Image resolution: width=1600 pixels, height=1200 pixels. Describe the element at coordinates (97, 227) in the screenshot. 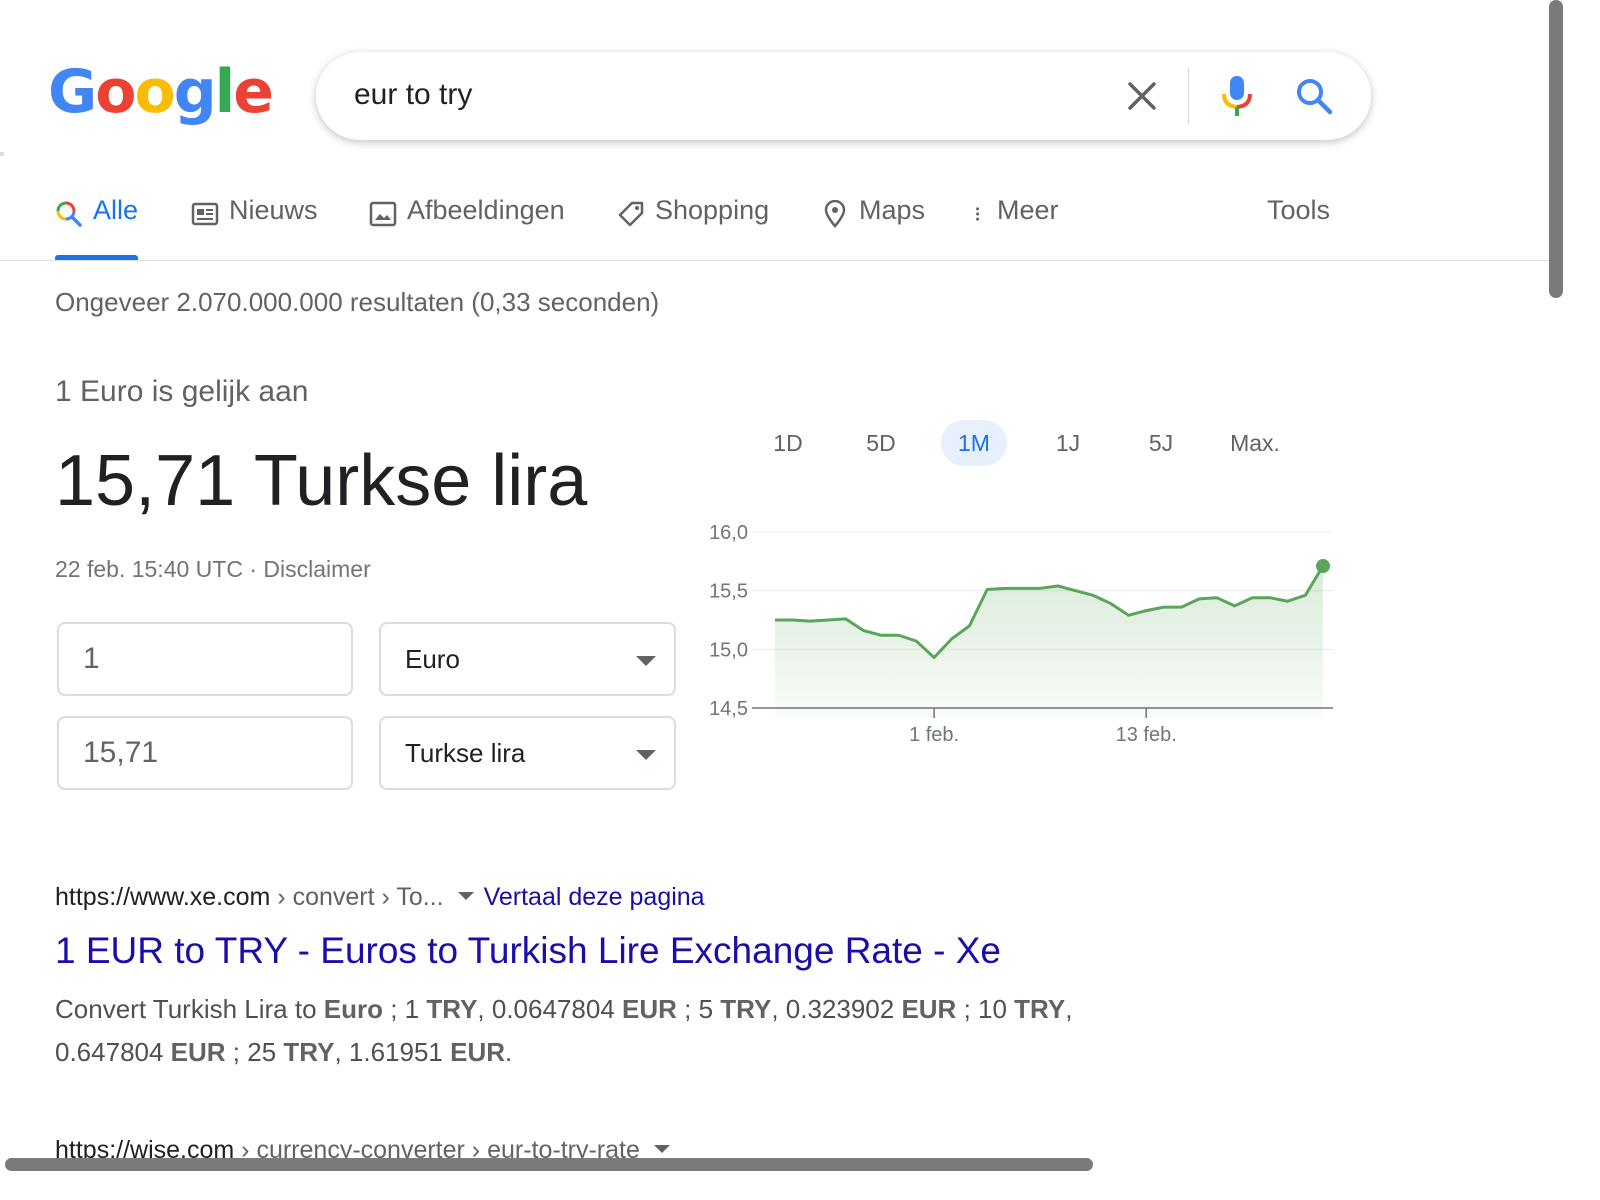

I see `tab-alle: Alle` at that location.